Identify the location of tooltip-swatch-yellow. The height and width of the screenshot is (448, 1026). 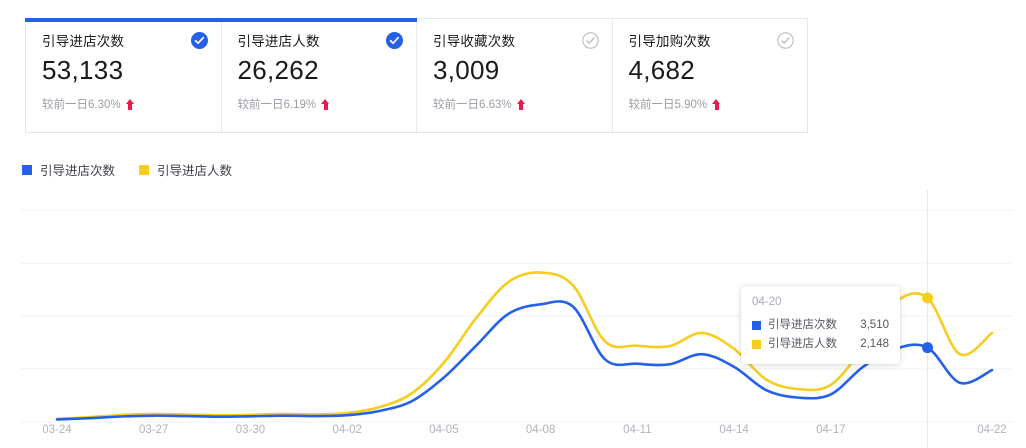
(756, 344).